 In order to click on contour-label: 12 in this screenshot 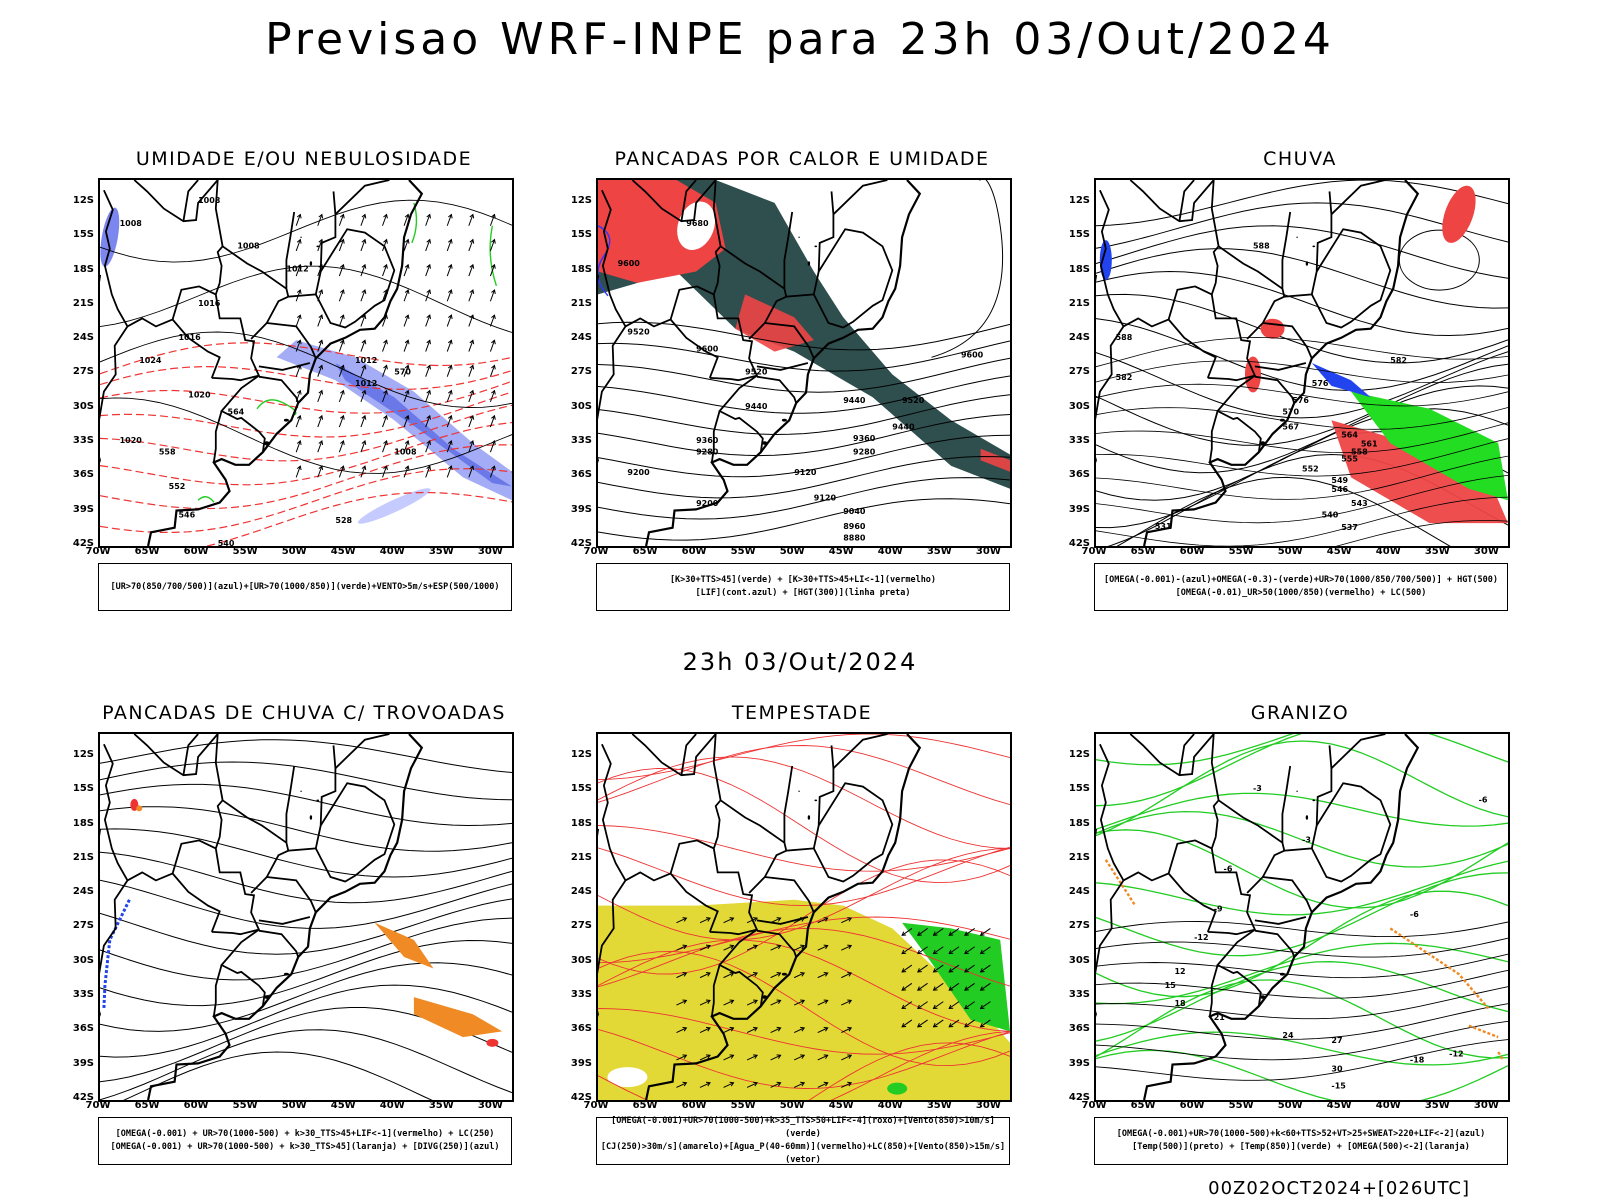, I will do `click(1179, 971)`.